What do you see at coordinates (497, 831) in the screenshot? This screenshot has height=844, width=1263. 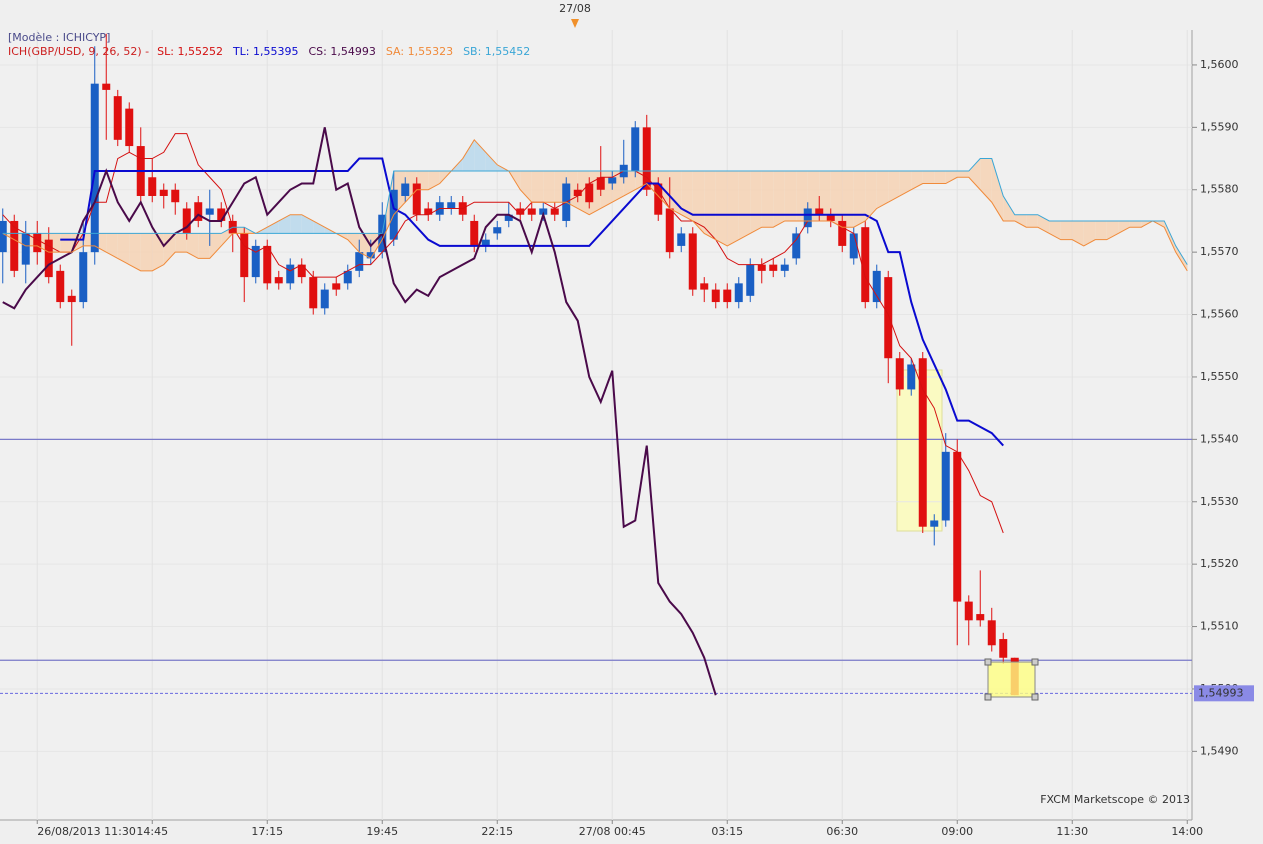 I see `x-tick-label: 22:15` at bounding box center [497, 831].